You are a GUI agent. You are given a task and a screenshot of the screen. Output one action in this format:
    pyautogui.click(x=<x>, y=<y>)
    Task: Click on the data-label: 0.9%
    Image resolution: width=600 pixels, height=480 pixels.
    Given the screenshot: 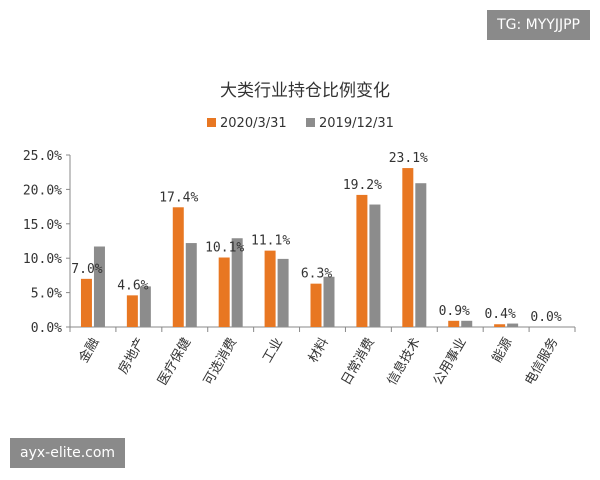 What is the action you would take?
    pyautogui.click(x=454, y=311)
    